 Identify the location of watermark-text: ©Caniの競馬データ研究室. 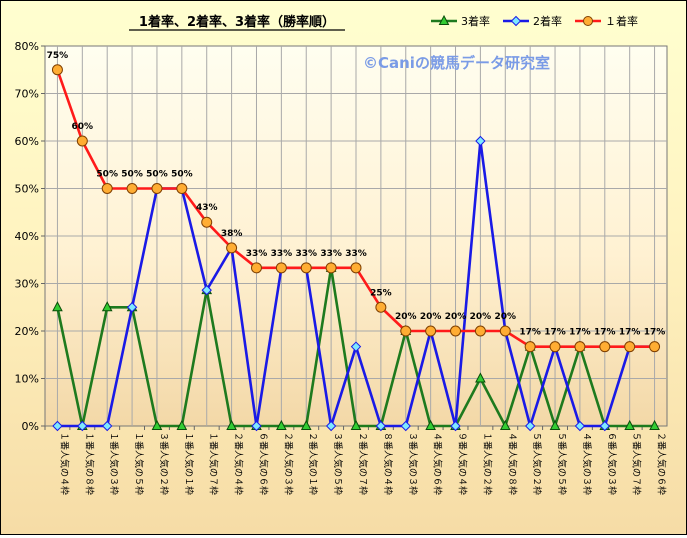
(456, 63).